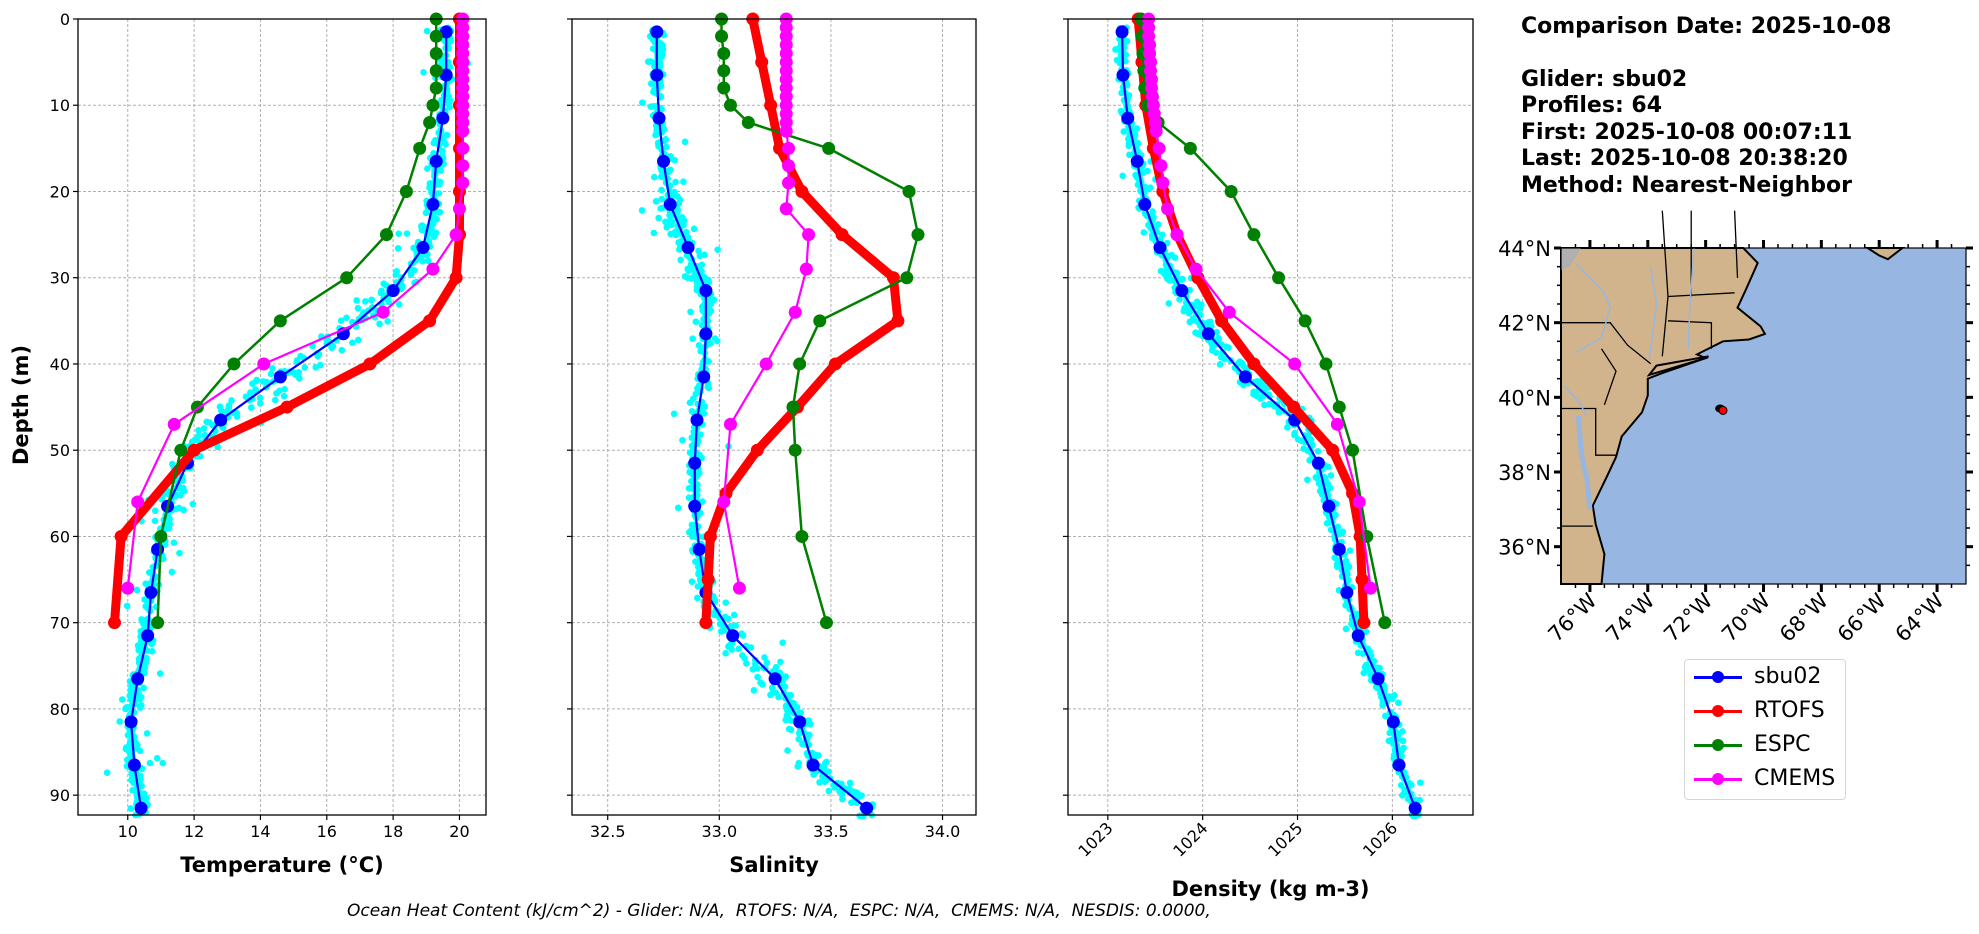  I want to click on legend-item-cmems: CMEMS, so click(1765, 780).